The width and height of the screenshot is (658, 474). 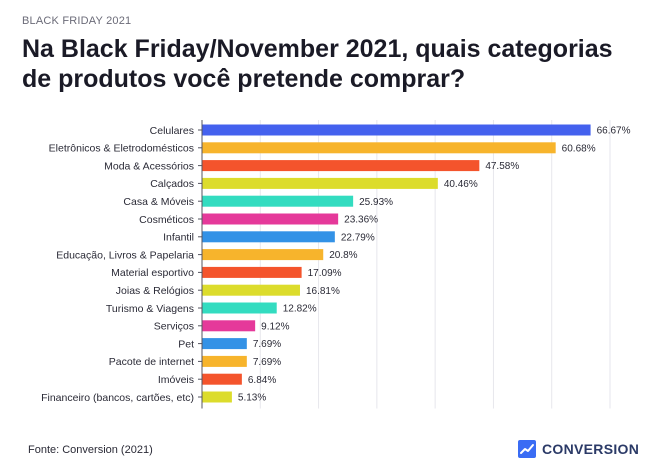 What do you see at coordinates (150, 309) in the screenshot?
I see `category-label: Turismo & Viagens` at bounding box center [150, 309].